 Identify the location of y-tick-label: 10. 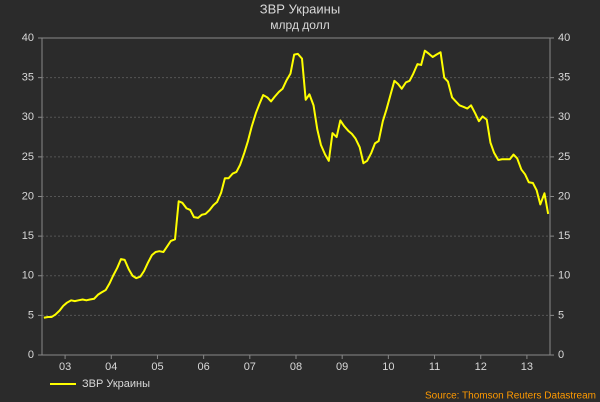
(28, 276).